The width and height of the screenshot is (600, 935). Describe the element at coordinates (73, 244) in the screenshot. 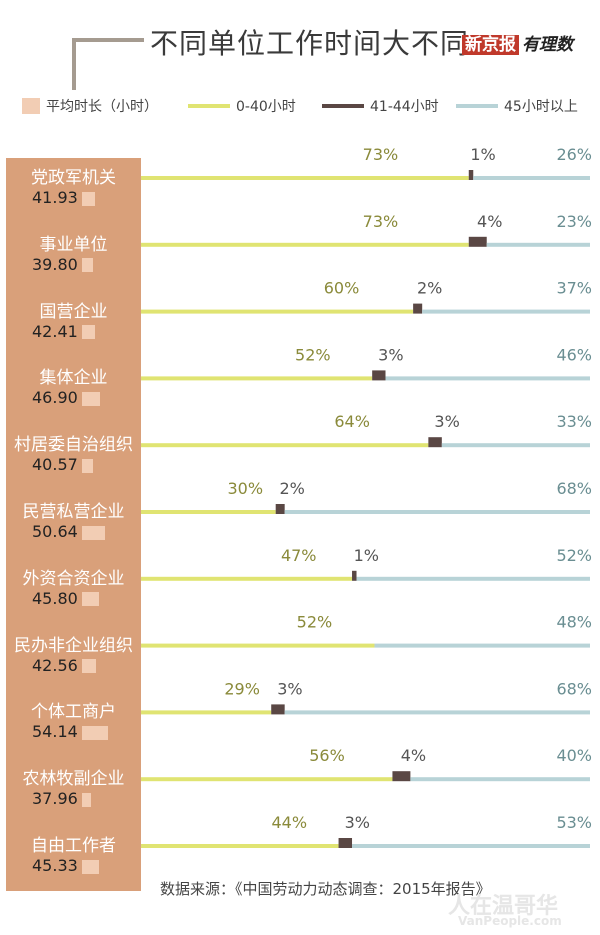

I see `category-name: 事业单位` at that location.